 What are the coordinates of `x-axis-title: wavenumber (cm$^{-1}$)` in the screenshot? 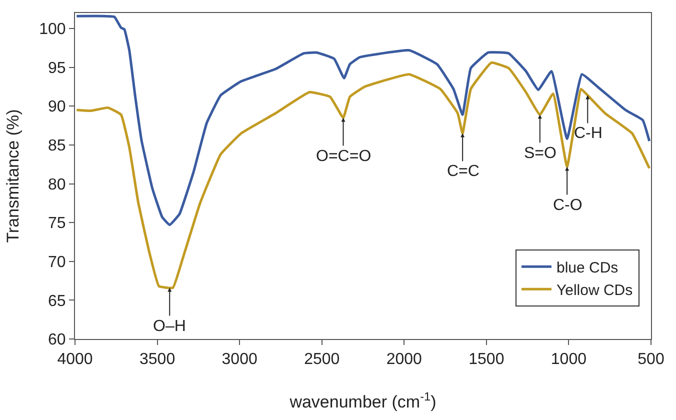 It's located at (362, 400).